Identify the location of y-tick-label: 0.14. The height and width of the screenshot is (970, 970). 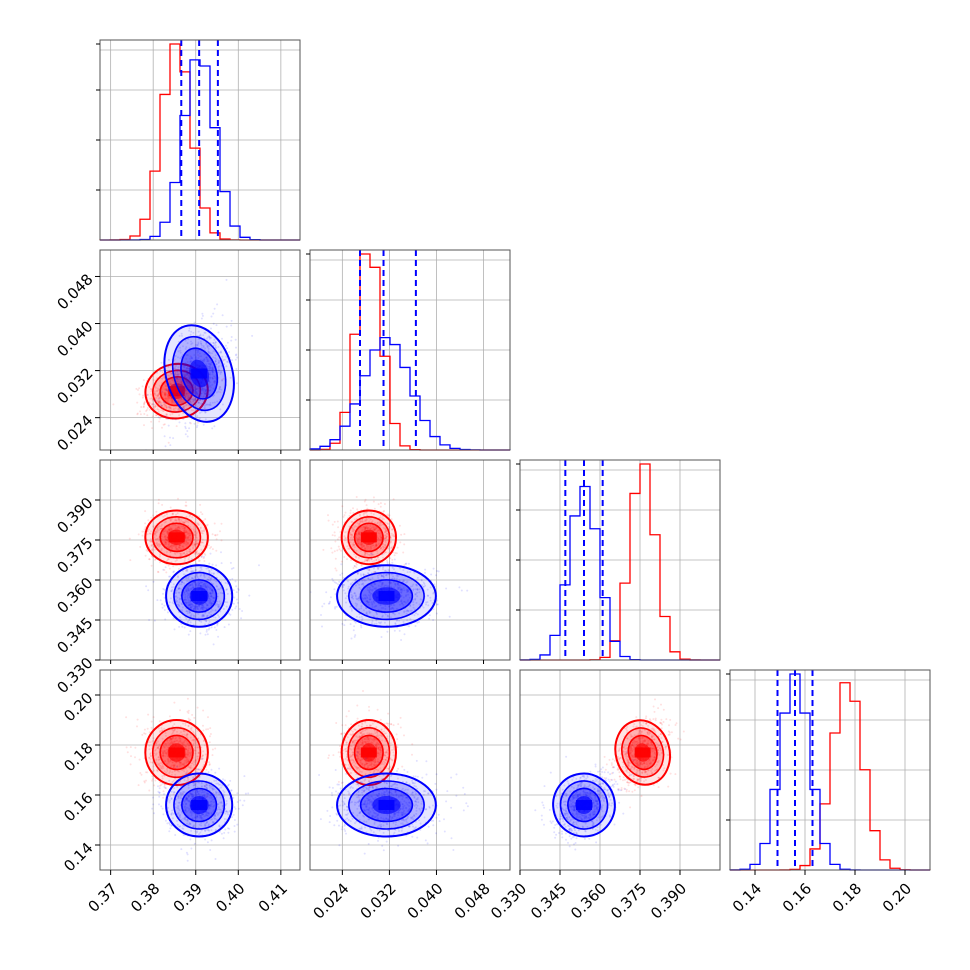
(78, 857).